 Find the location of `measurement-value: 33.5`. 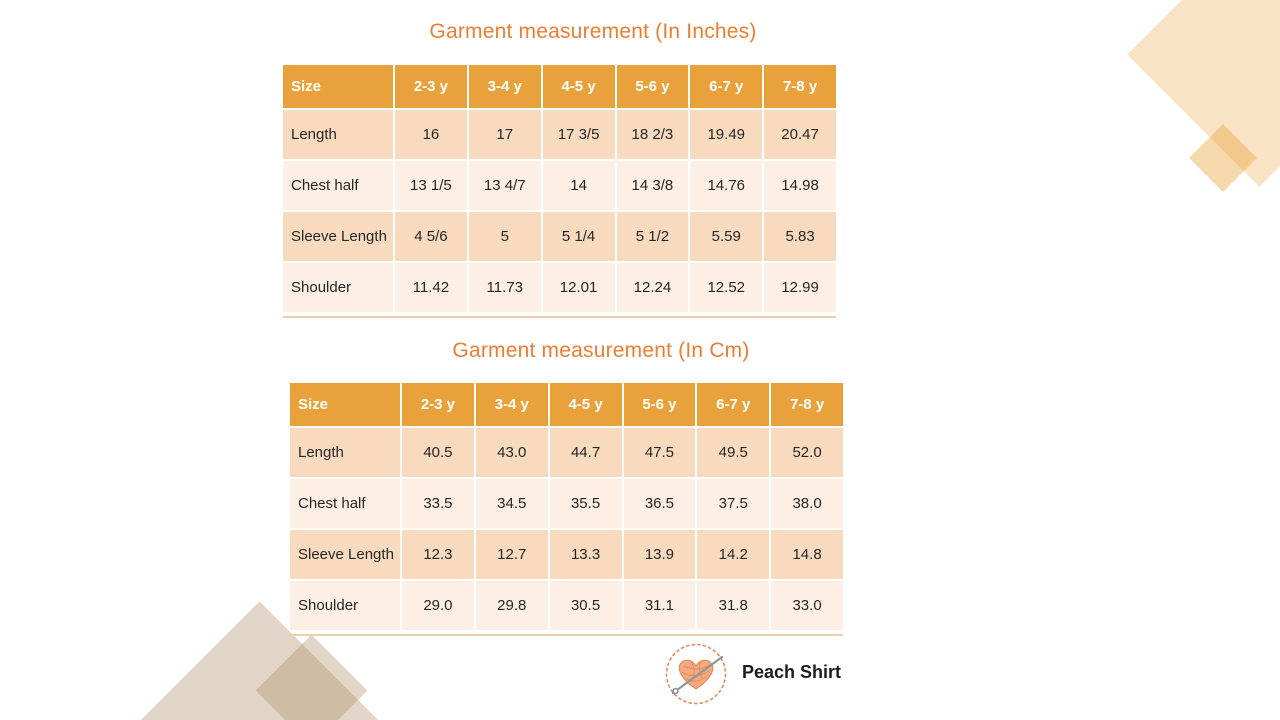

measurement-value: 33.5 is located at coordinates (438, 503).